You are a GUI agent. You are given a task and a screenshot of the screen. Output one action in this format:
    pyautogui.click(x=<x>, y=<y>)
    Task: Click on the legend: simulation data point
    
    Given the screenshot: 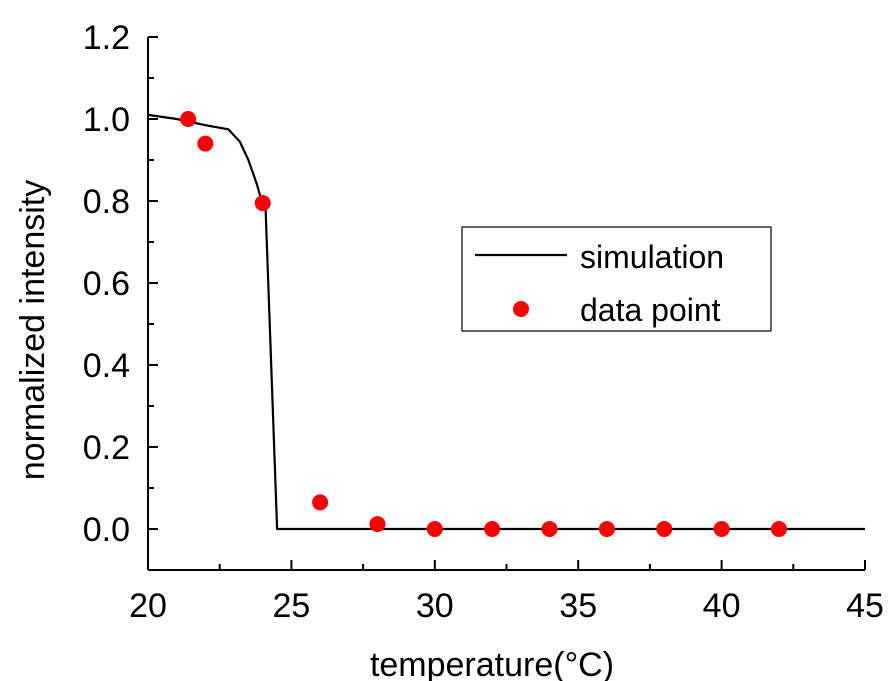 What is the action you would take?
    pyautogui.click(x=616, y=279)
    